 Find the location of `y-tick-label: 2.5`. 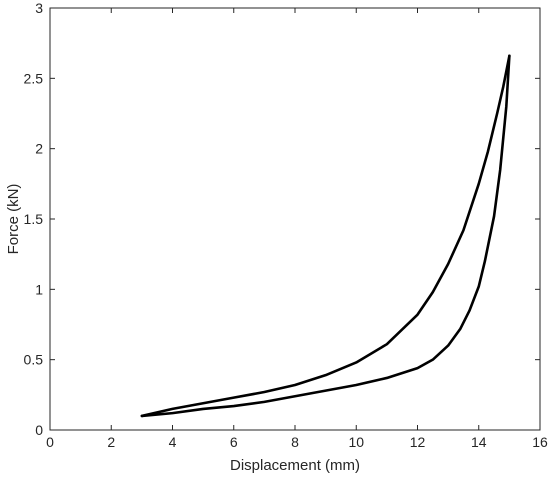

y-tick-label: 2.5 is located at coordinates (34, 78).